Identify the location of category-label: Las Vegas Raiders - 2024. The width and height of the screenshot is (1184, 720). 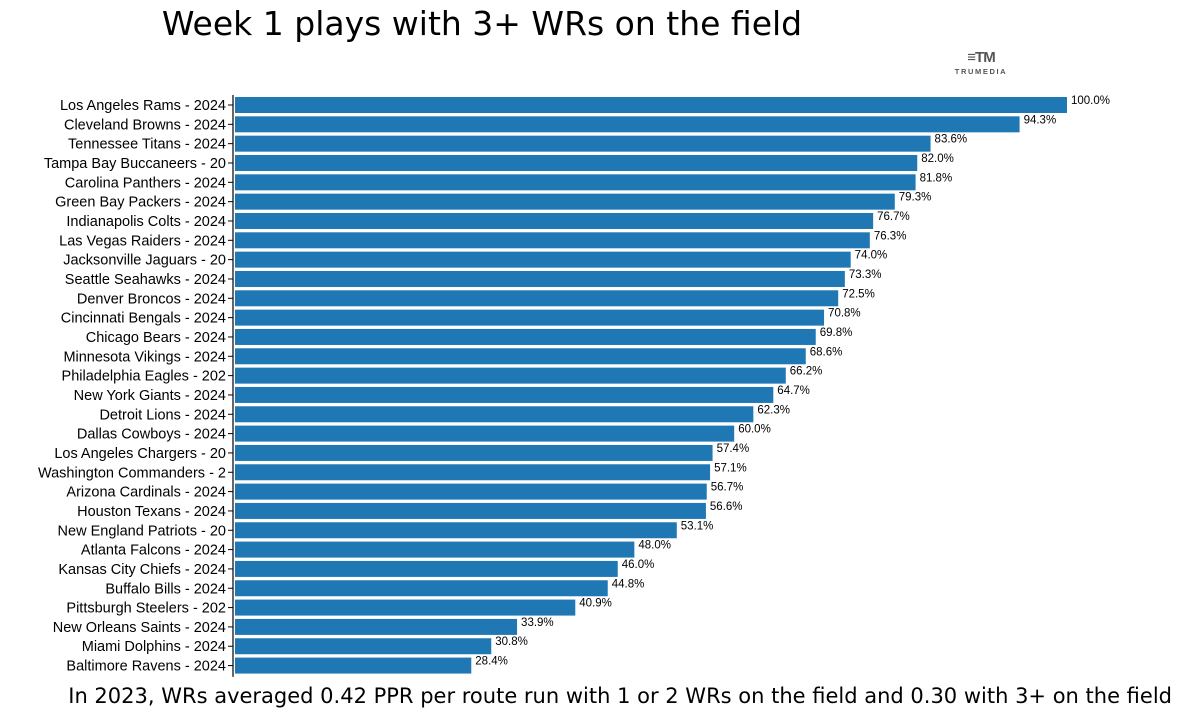
(142, 241).